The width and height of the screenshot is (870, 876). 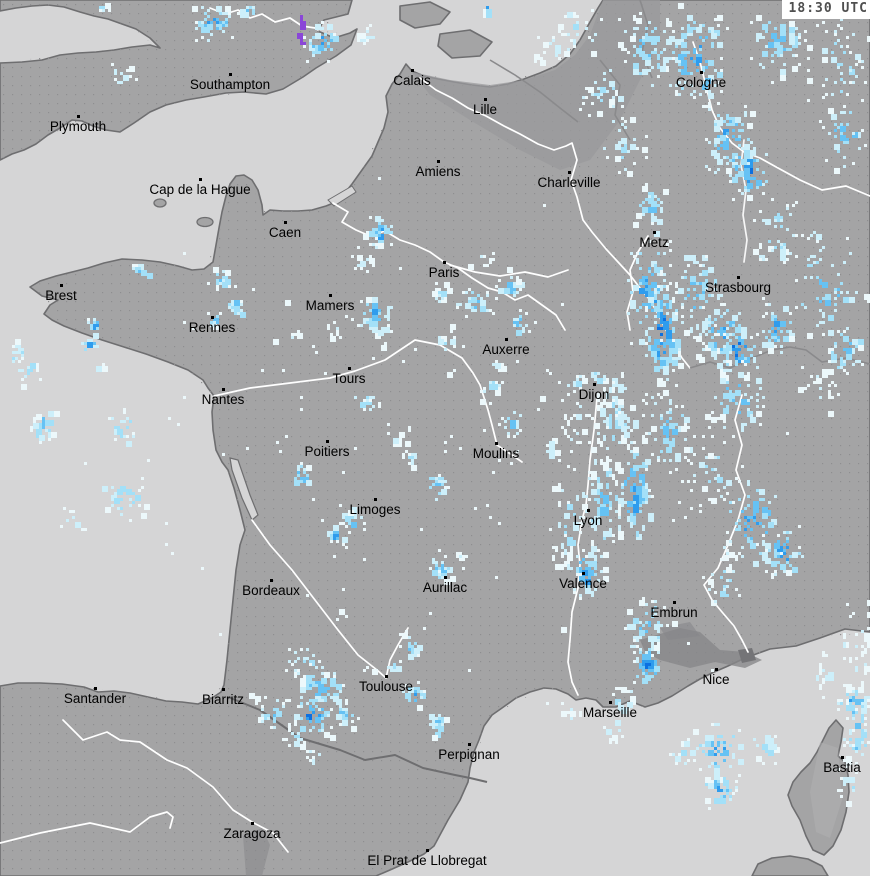 I want to click on city-name: Limoges, so click(x=375, y=509).